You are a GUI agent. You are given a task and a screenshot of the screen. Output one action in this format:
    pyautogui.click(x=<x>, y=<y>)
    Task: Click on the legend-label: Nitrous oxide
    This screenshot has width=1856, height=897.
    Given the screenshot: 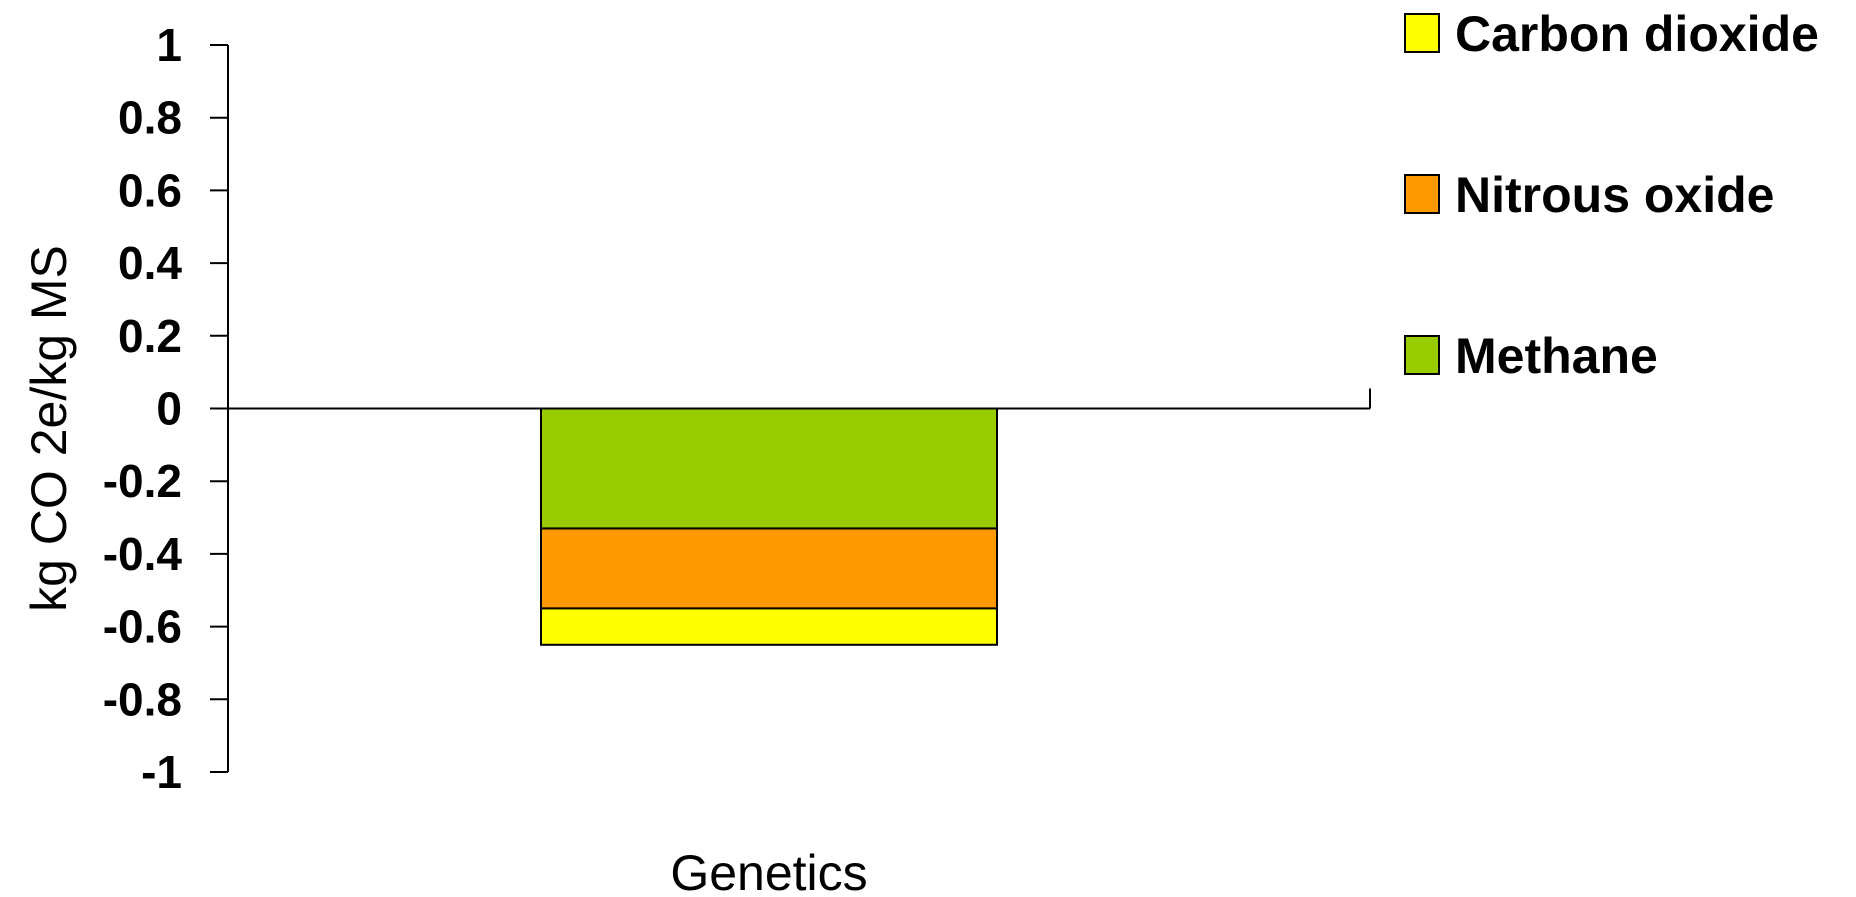 What is the action you would take?
    pyautogui.click(x=1614, y=195)
    